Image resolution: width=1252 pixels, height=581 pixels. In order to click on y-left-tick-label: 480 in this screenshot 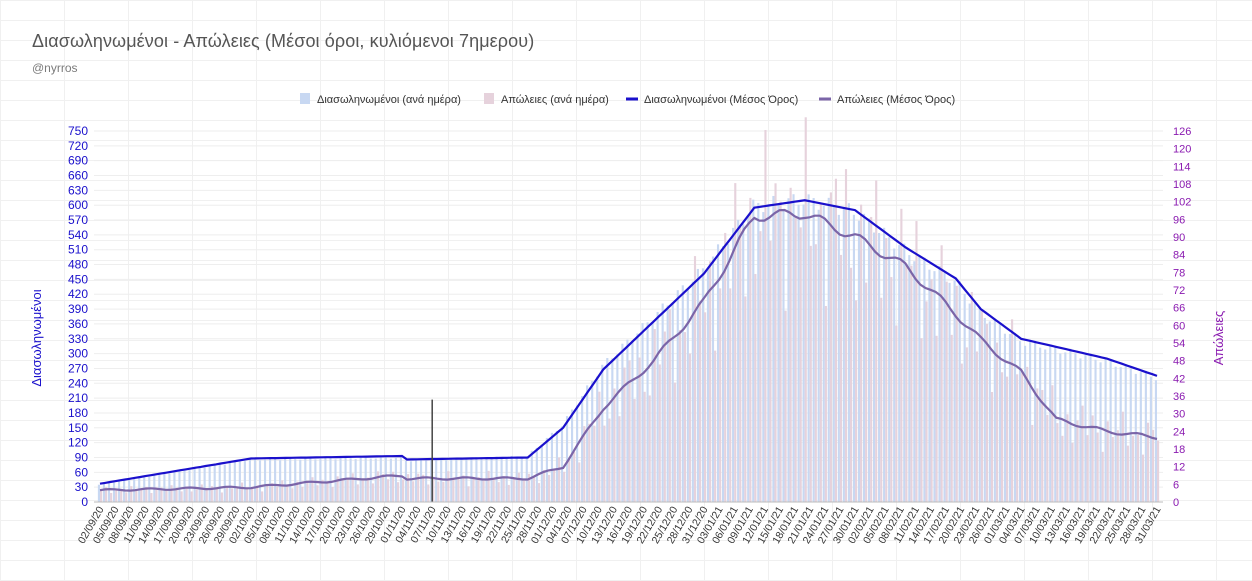, I will do `click(78, 265)`.